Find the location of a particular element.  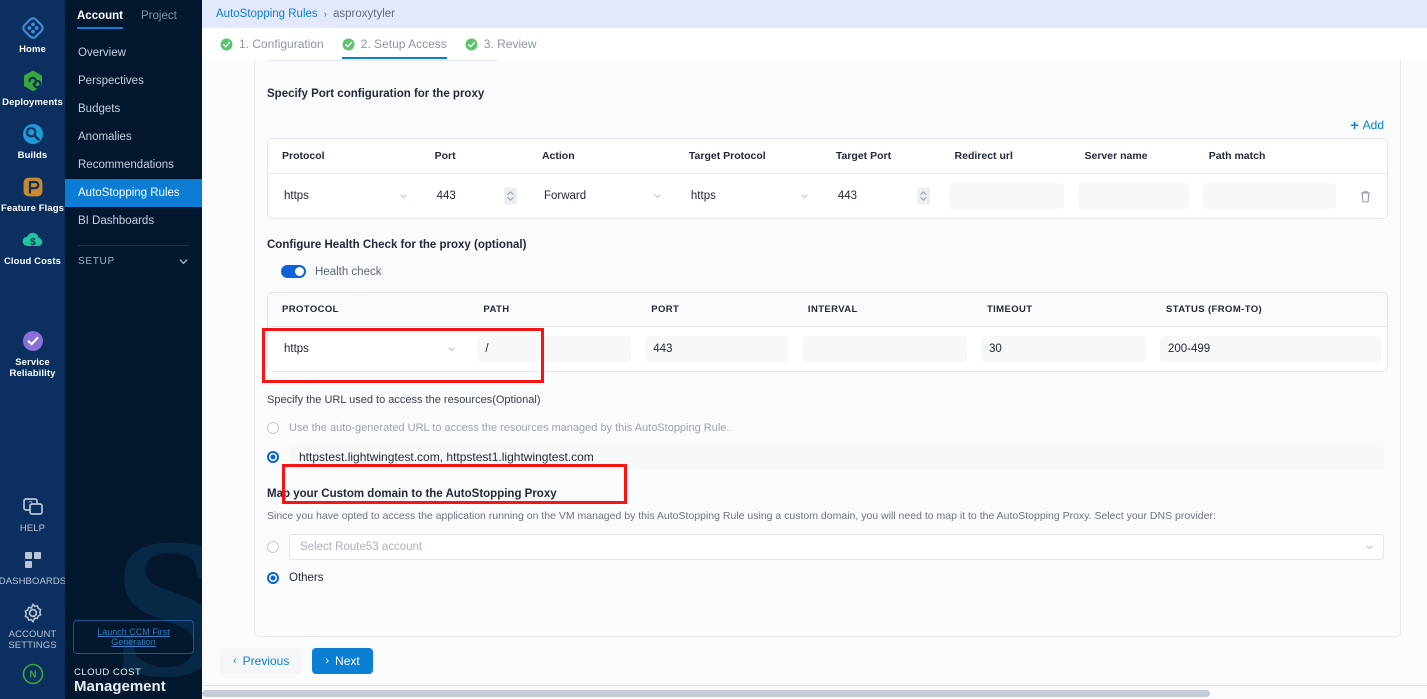

rail-label-feature-flags: Feature Flags is located at coordinates (32, 208).